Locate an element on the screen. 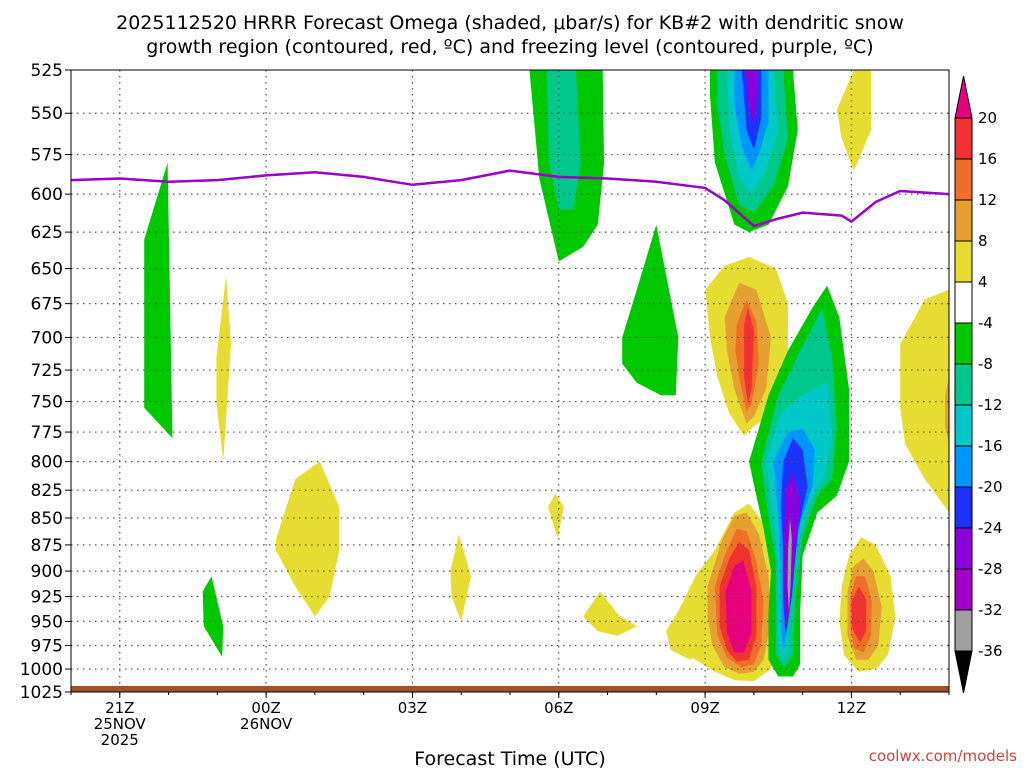  y-tick-label-850: 850 is located at coordinates (47, 519).